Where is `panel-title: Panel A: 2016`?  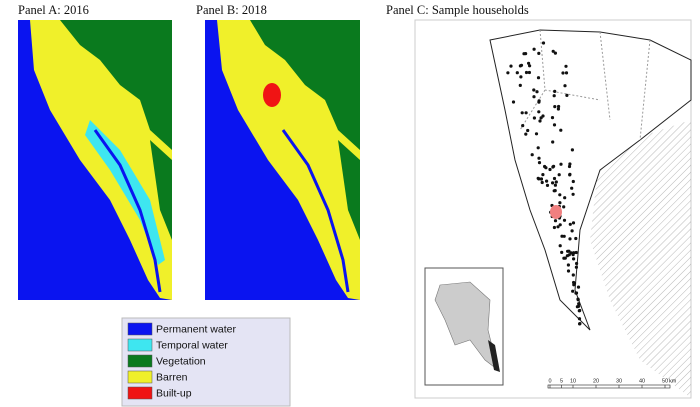 panel-title: Panel A: 2016 is located at coordinates (53, 10).